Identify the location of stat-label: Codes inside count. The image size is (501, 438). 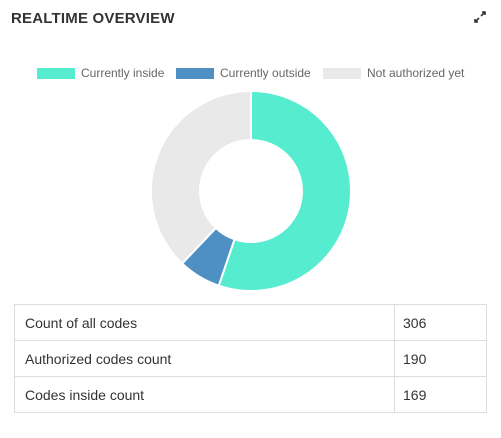
(204, 394).